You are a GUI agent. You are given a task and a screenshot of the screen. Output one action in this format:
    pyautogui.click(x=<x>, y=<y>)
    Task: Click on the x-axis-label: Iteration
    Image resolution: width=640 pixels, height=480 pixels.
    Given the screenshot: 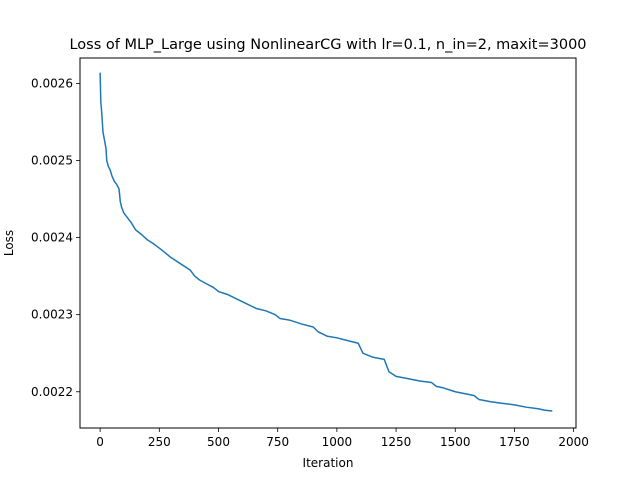 What is the action you would take?
    pyautogui.click(x=328, y=463)
    